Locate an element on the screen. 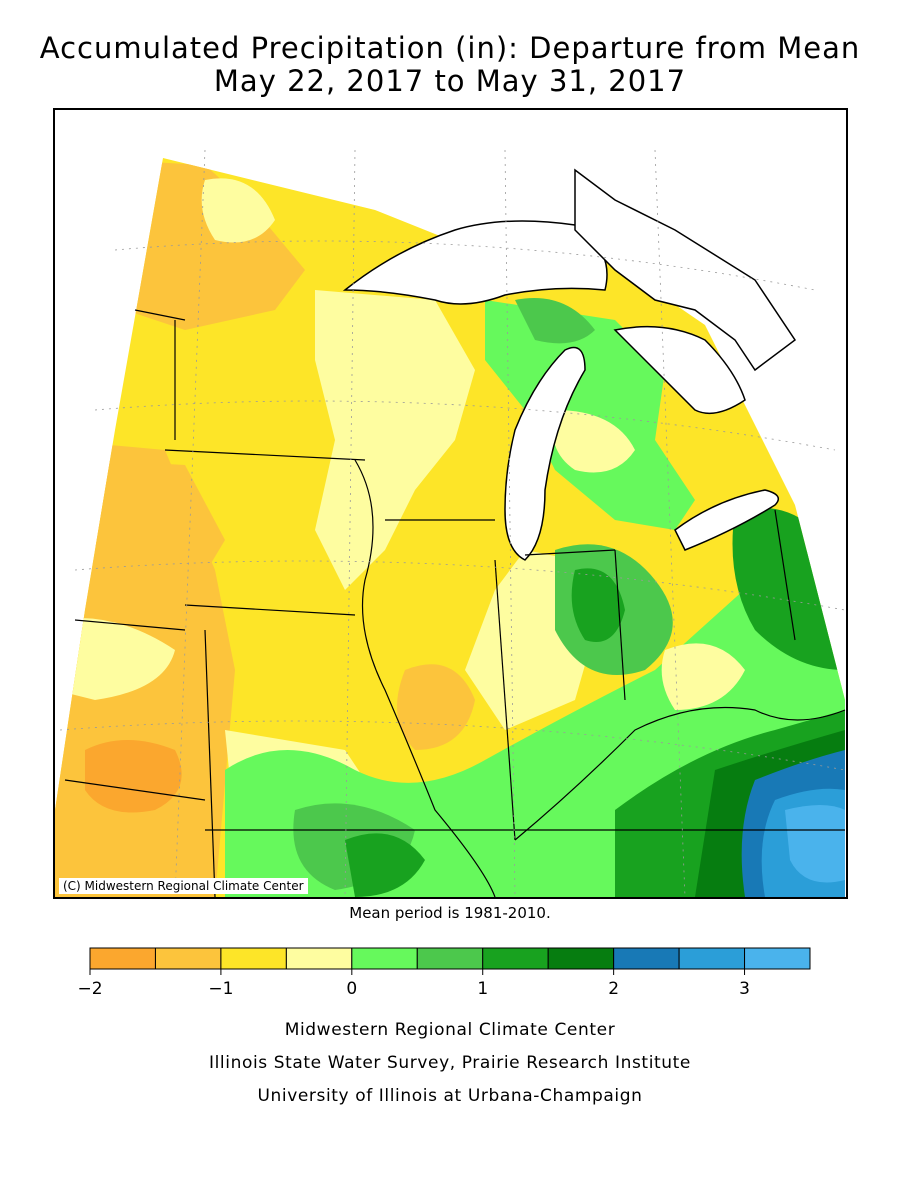 The height and width of the screenshot is (1200, 900). legend-tick-label: −1 is located at coordinates (220, 989).